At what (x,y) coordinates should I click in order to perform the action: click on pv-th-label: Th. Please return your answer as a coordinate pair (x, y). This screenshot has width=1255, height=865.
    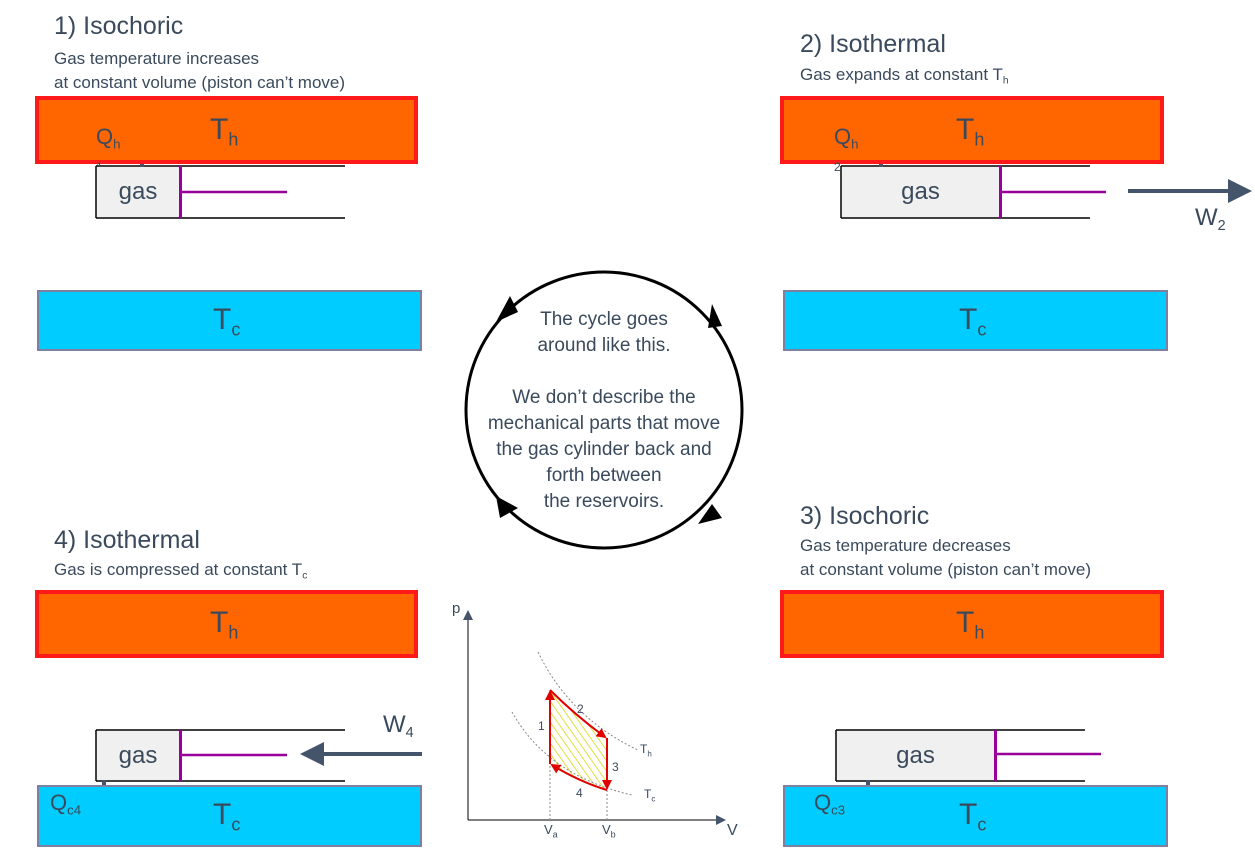
    Looking at the image, I should click on (646, 750).